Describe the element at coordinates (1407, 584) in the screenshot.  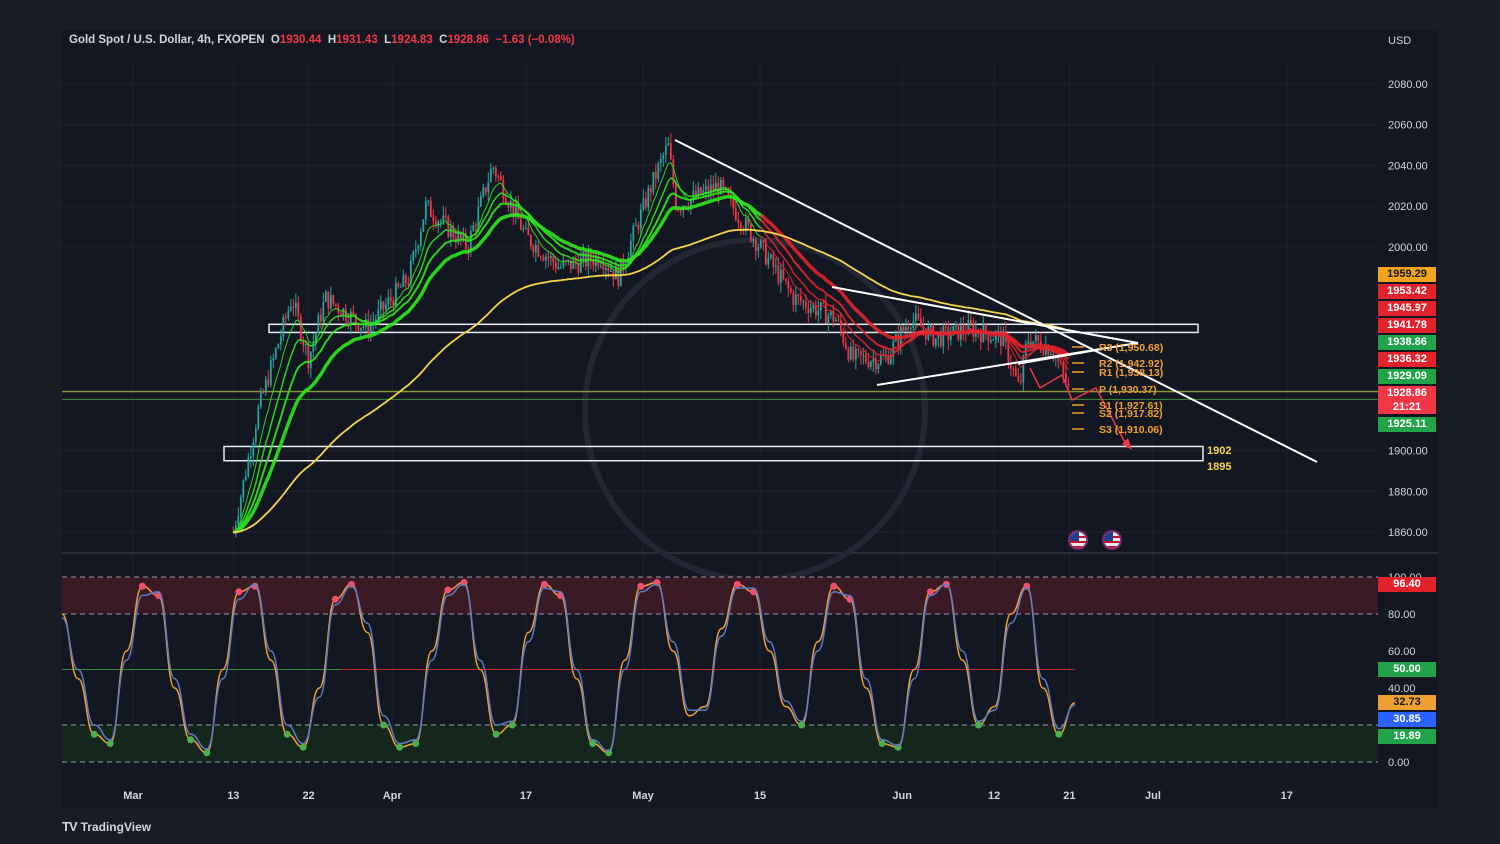
I see `osc-badge: 96.40` at that location.